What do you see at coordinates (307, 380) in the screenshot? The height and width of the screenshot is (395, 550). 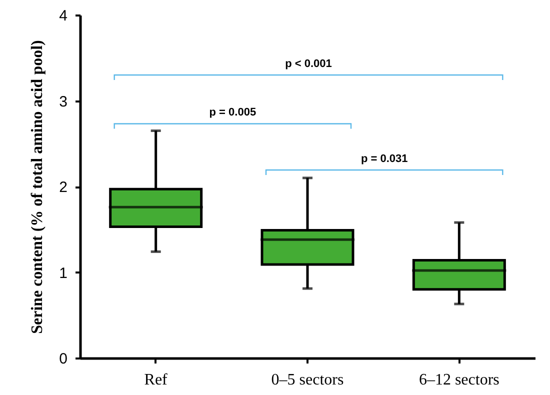 I see `x-tick-label: 0–5 sectors` at bounding box center [307, 380].